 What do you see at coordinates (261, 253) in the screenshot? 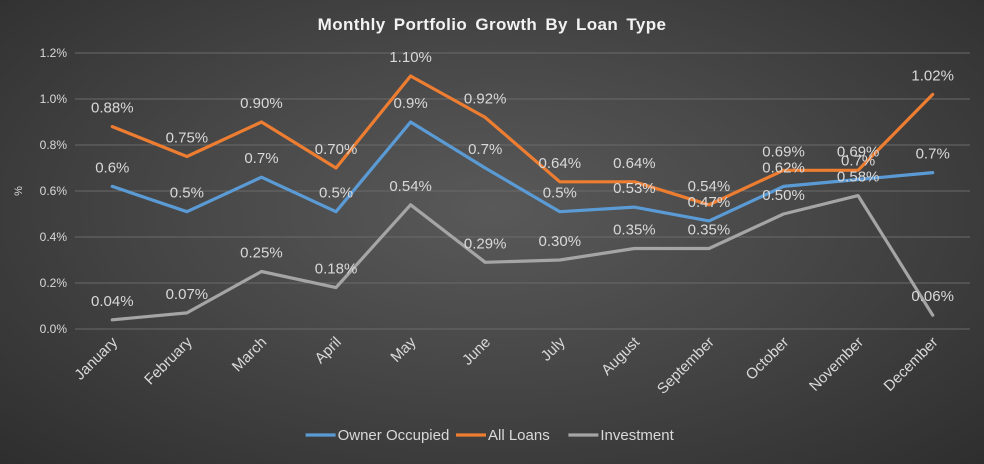
I see `data-label: 0.25%` at bounding box center [261, 253].